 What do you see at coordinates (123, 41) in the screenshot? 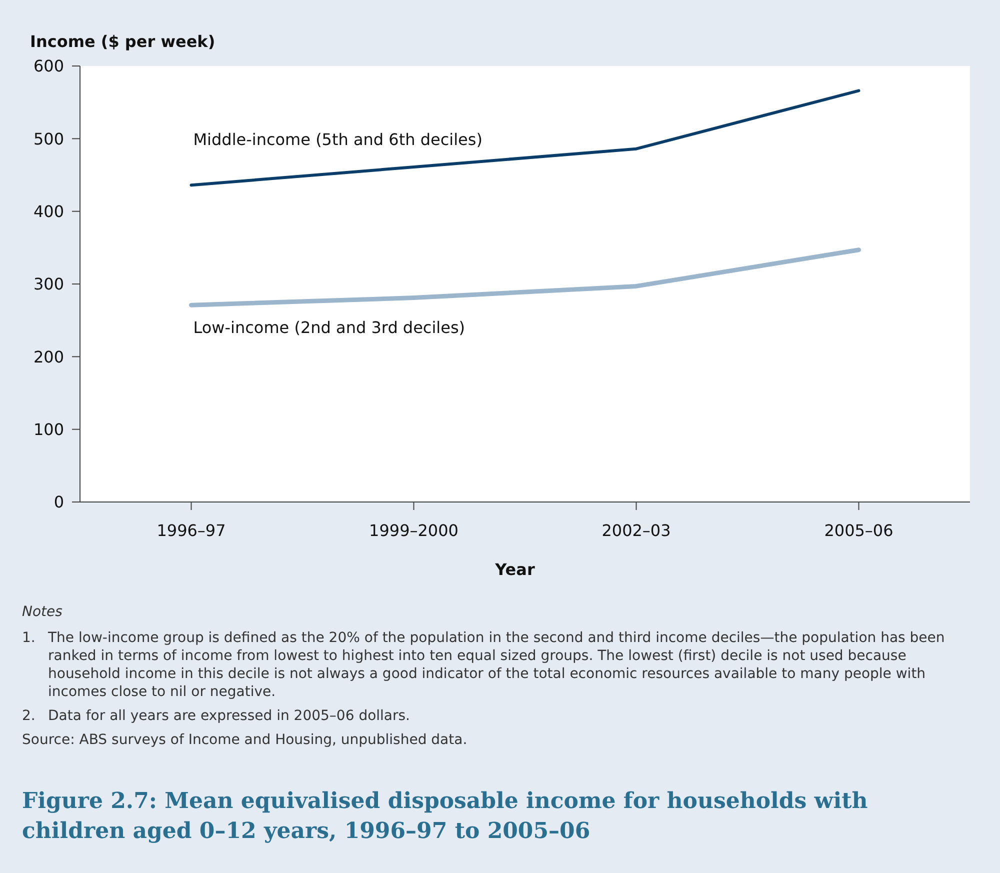
I see `y-axis-title: Income ($ per week)` at bounding box center [123, 41].